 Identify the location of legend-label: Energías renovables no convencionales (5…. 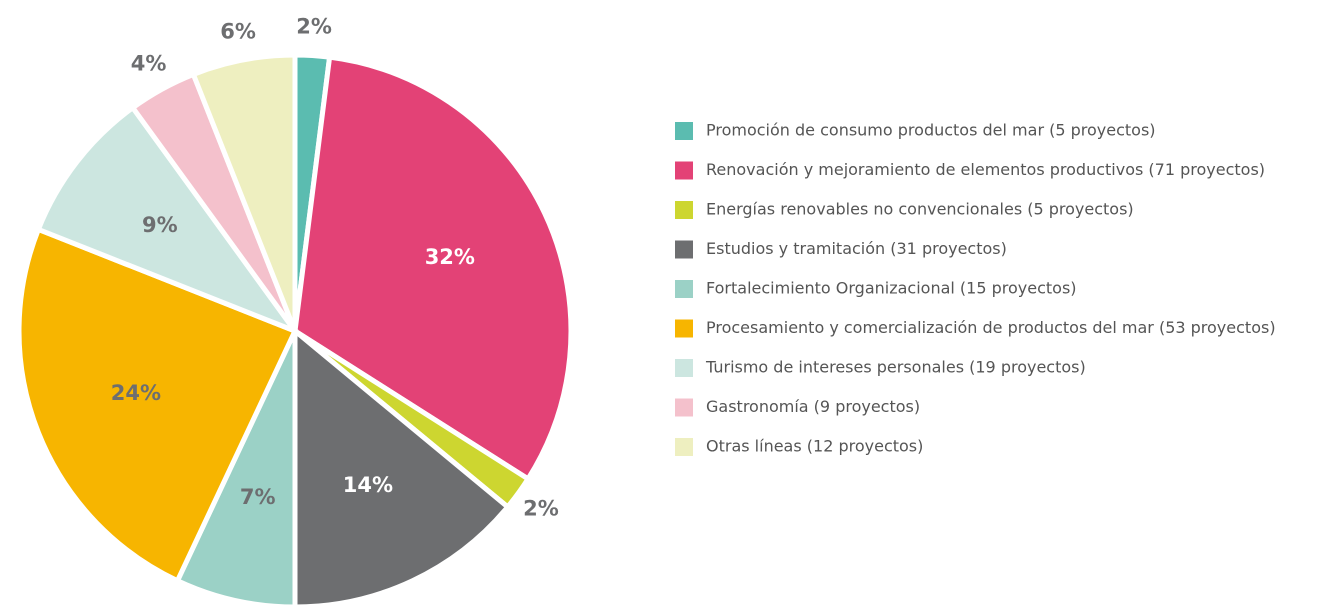
(920, 209).